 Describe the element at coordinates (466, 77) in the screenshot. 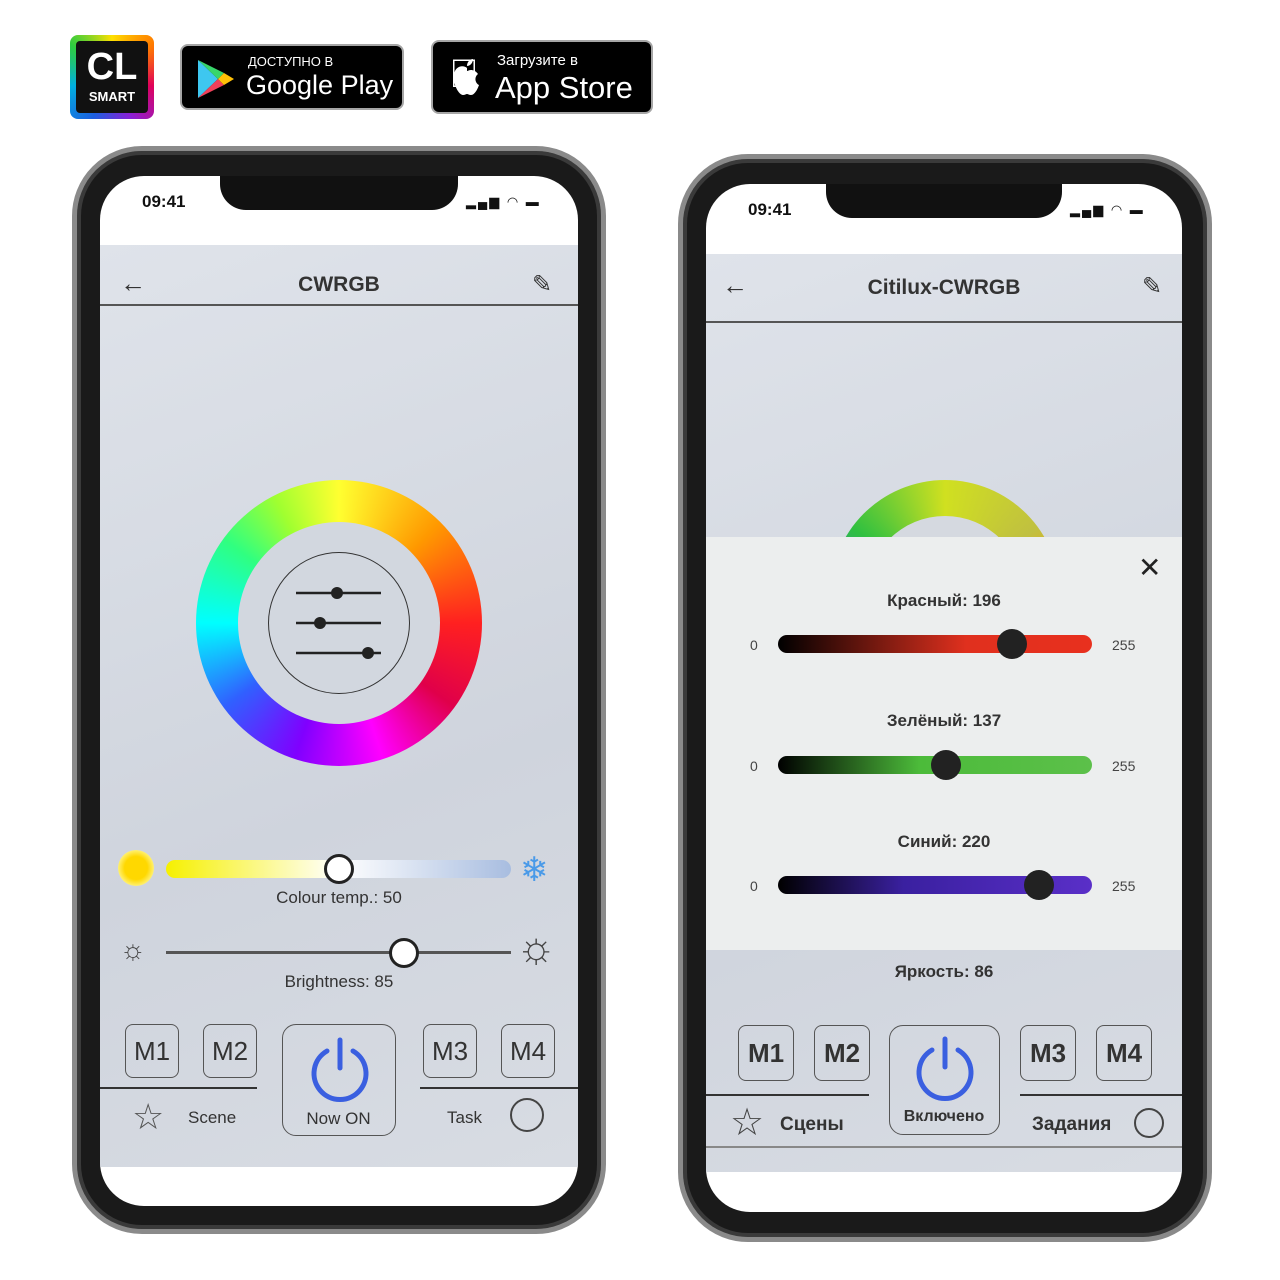

I see `apple-logo-icon` at that location.